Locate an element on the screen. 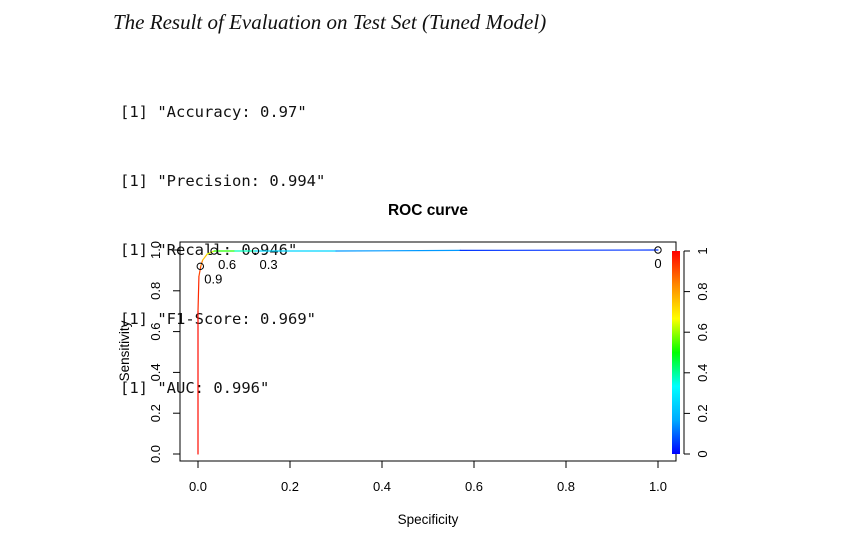 This screenshot has height=545, width=864. colorbar-tick-label: 0.2 is located at coordinates (702, 413).